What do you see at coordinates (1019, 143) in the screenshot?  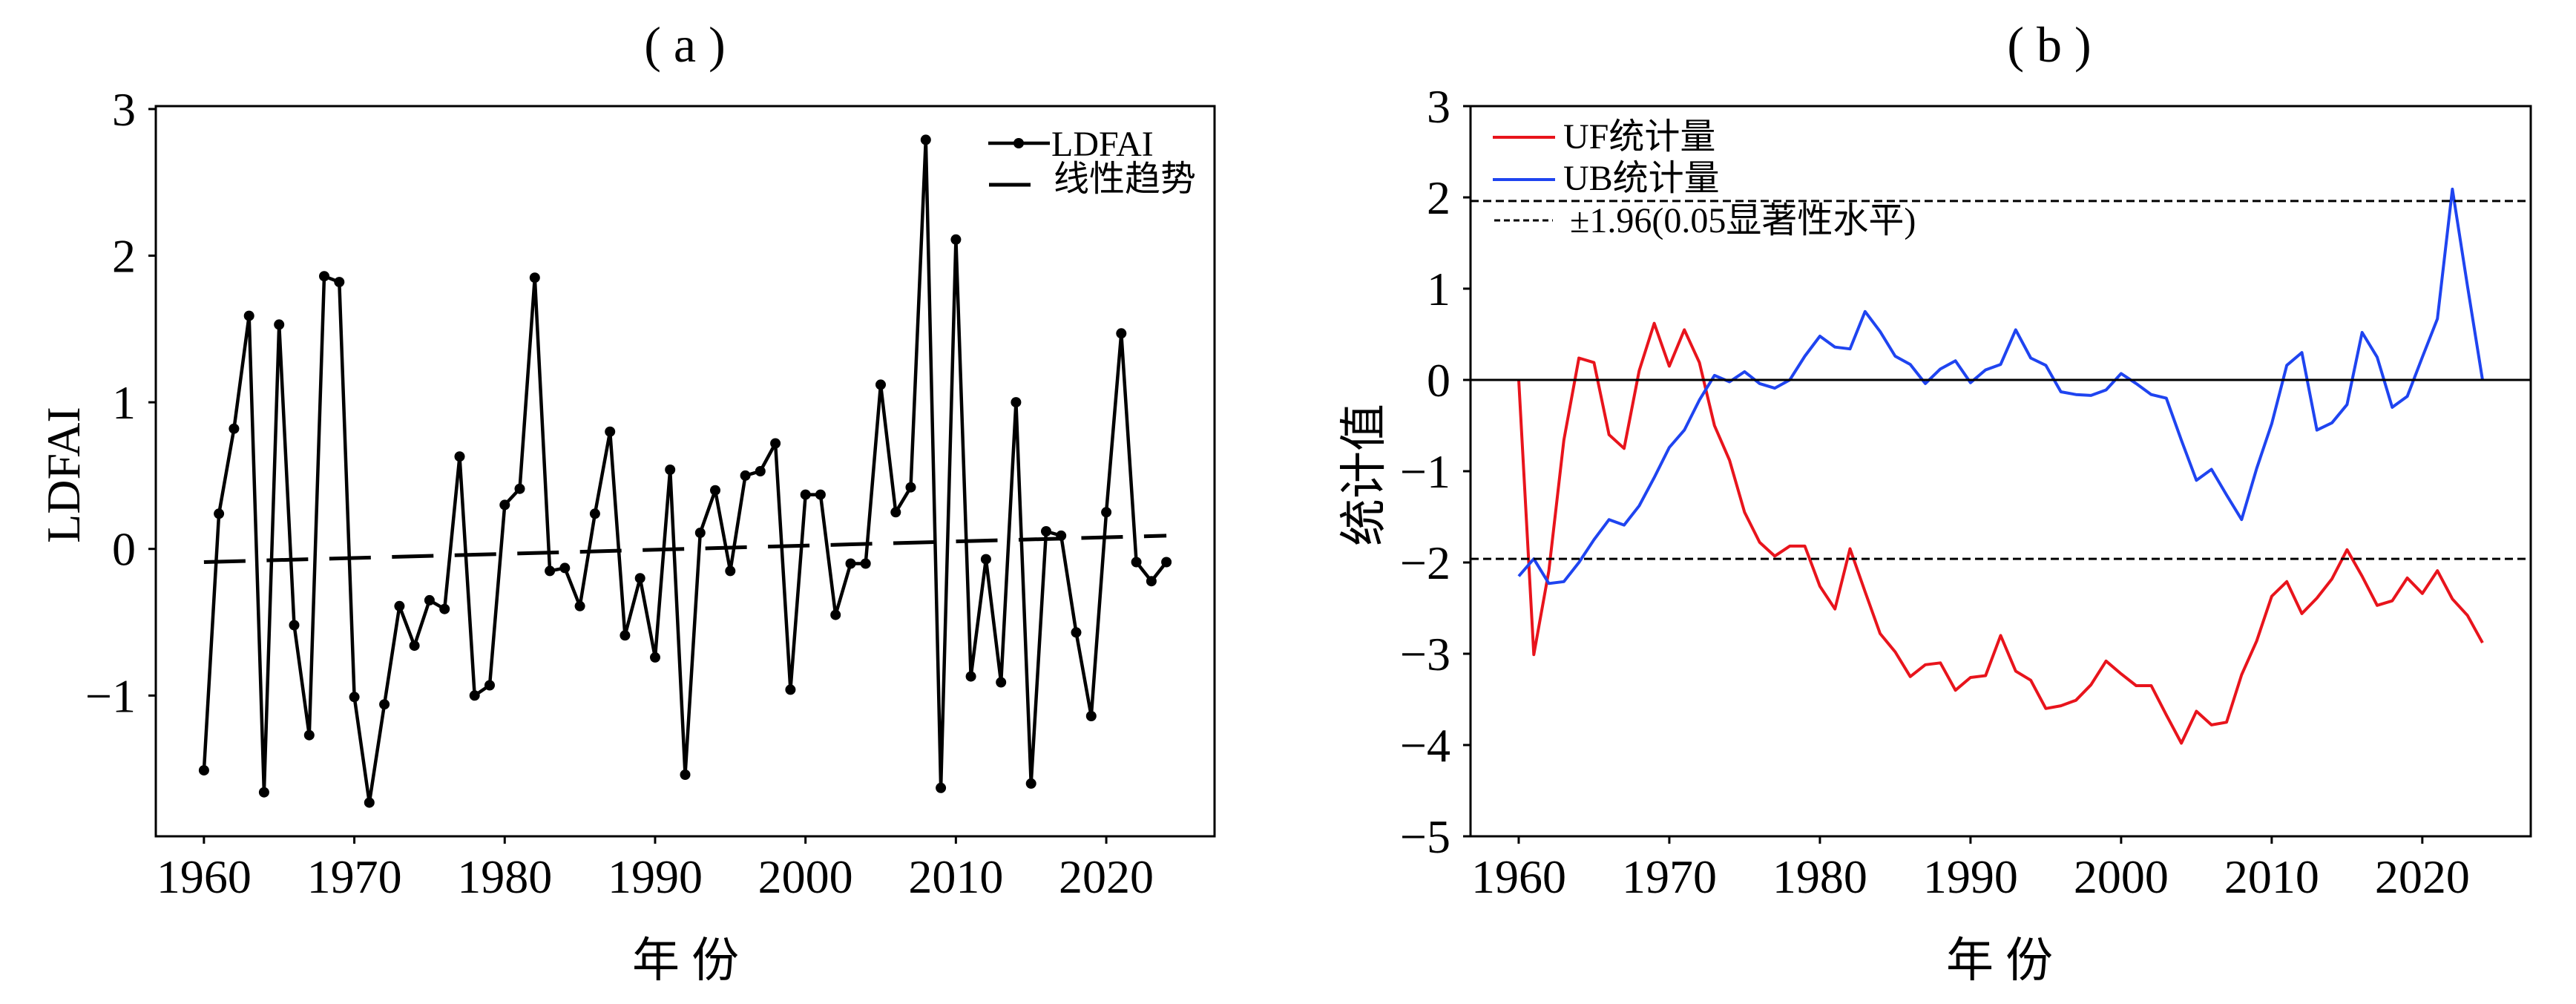 I see `legend-swatch-marker` at bounding box center [1019, 143].